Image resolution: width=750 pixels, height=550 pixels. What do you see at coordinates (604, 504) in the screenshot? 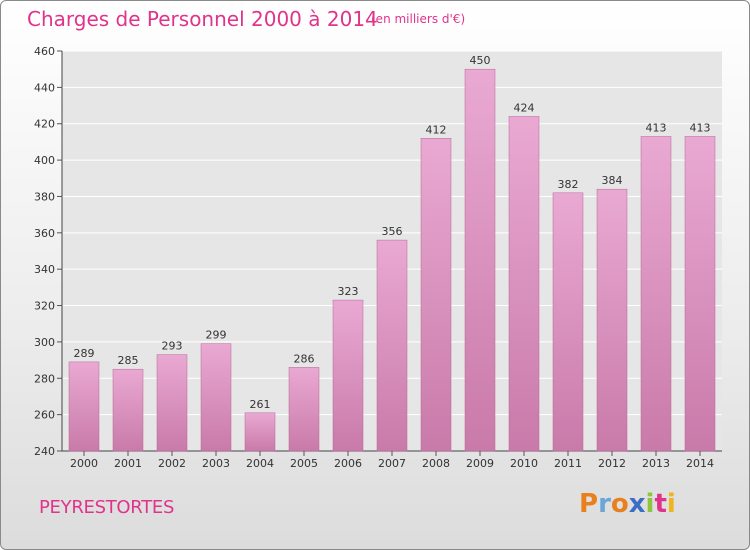
I see `logo-letter: r` at bounding box center [604, 504].